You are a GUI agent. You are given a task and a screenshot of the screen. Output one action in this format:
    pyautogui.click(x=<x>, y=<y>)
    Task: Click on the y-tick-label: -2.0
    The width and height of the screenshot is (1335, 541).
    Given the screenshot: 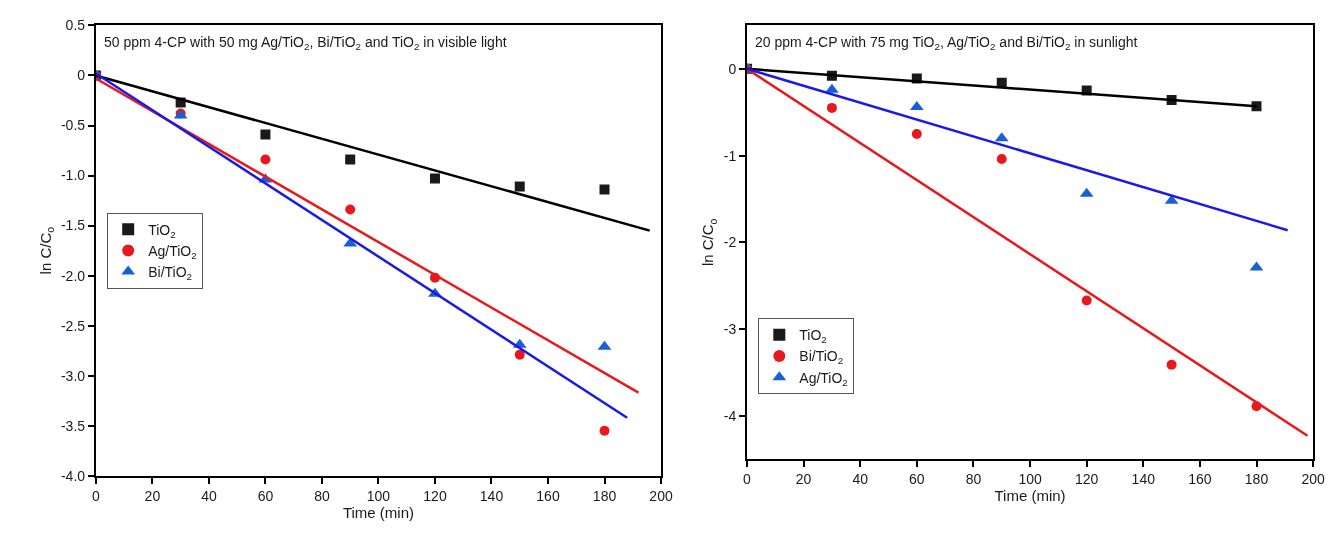 What is the action you would take?
    pyautogui.click(x=73, y=275)
    